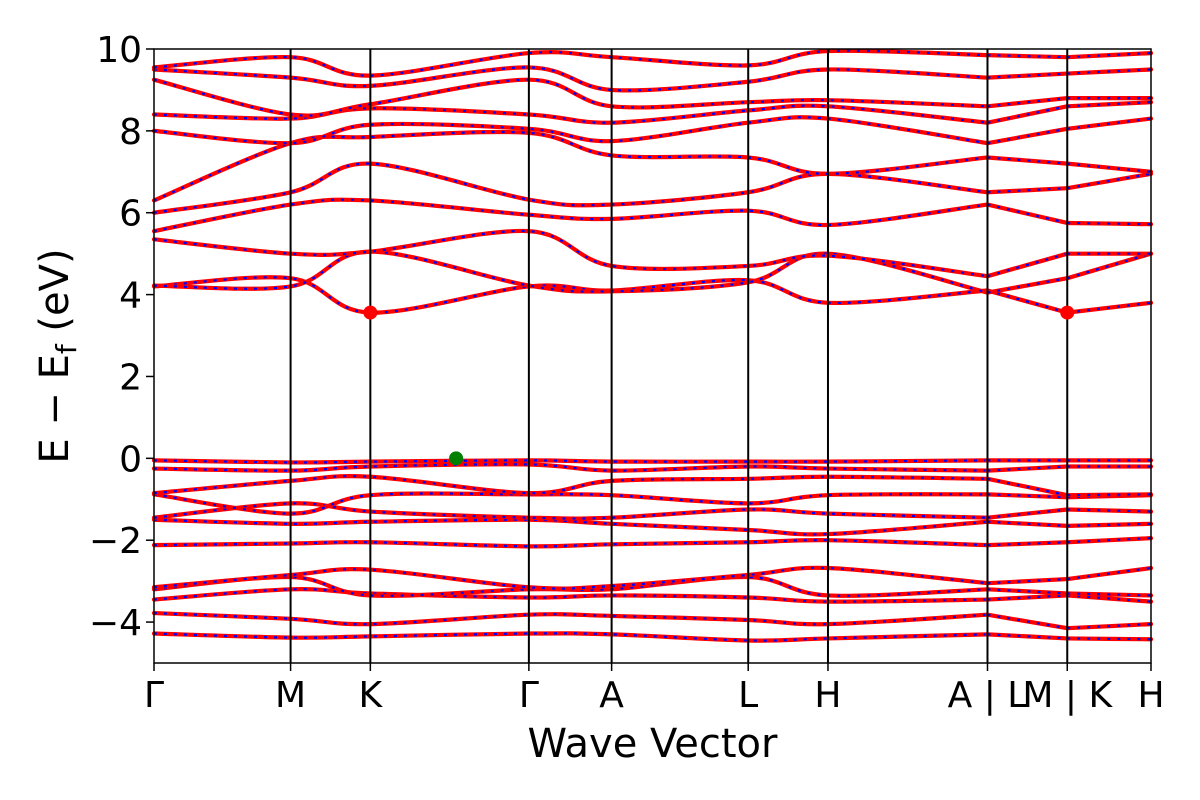  I want to click on x-axis-title: Wave Vector, so click(653, 744).